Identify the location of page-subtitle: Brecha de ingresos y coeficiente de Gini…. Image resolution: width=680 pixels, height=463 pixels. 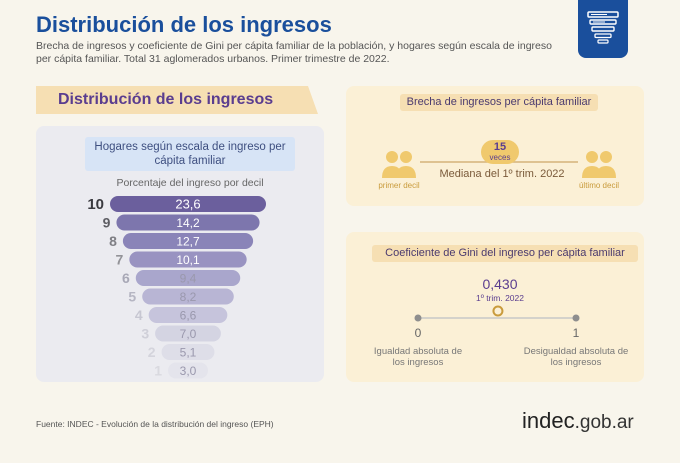
(294, 52).